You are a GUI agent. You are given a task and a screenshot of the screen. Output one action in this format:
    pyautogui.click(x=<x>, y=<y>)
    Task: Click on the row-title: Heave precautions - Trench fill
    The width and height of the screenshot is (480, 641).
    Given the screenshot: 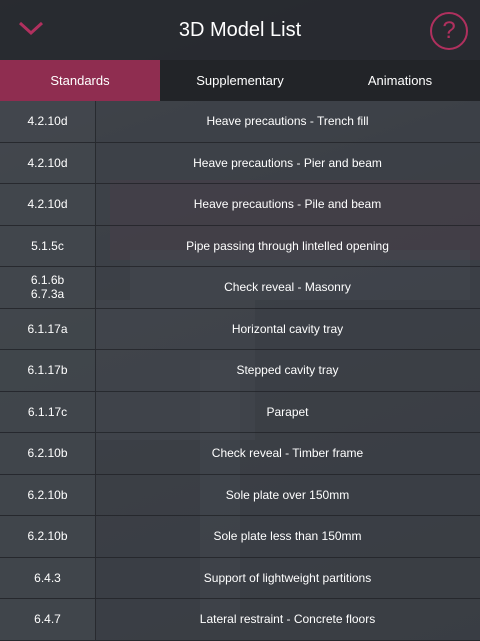 What is the action you would take?
    pyautogui.click(x=287, y=121)
    